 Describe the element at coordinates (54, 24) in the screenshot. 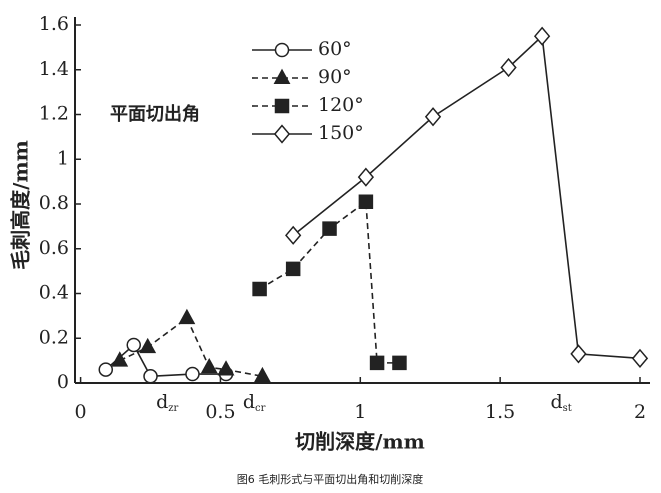

I see `y-tick-label: 1.6` at that location.